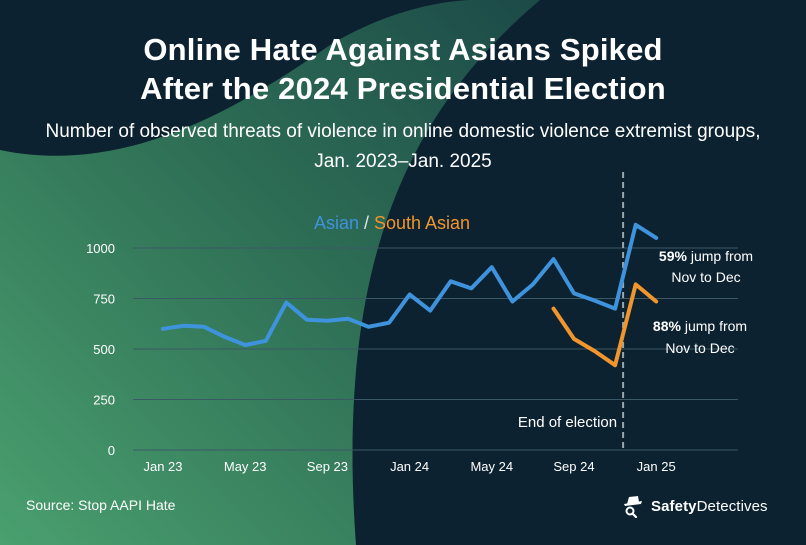 The height and width of the screenshot is (545, 806). I want to click on annotation-1-percent: 59%, so click(673, 256).